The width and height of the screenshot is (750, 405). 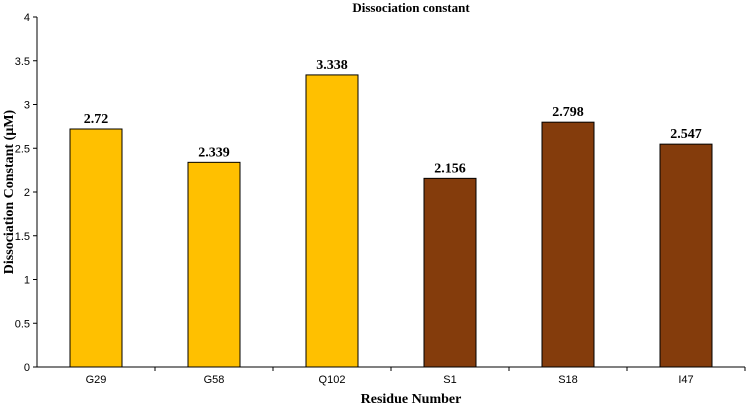 What do you see at coordinates (27, 106) in the screenshot?
I see `y-tick-label: 3` at bounding box center [27, 106].